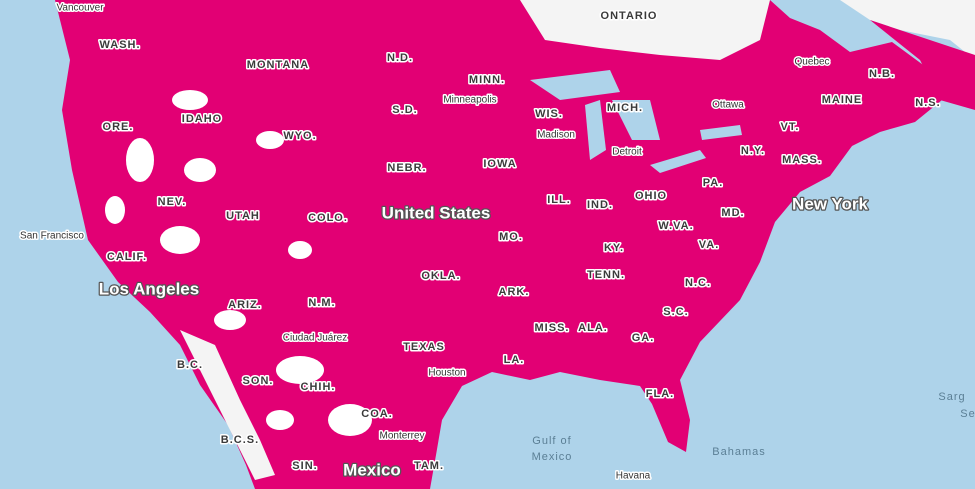  I want to click on region-label: SIN., so click(304, 466).